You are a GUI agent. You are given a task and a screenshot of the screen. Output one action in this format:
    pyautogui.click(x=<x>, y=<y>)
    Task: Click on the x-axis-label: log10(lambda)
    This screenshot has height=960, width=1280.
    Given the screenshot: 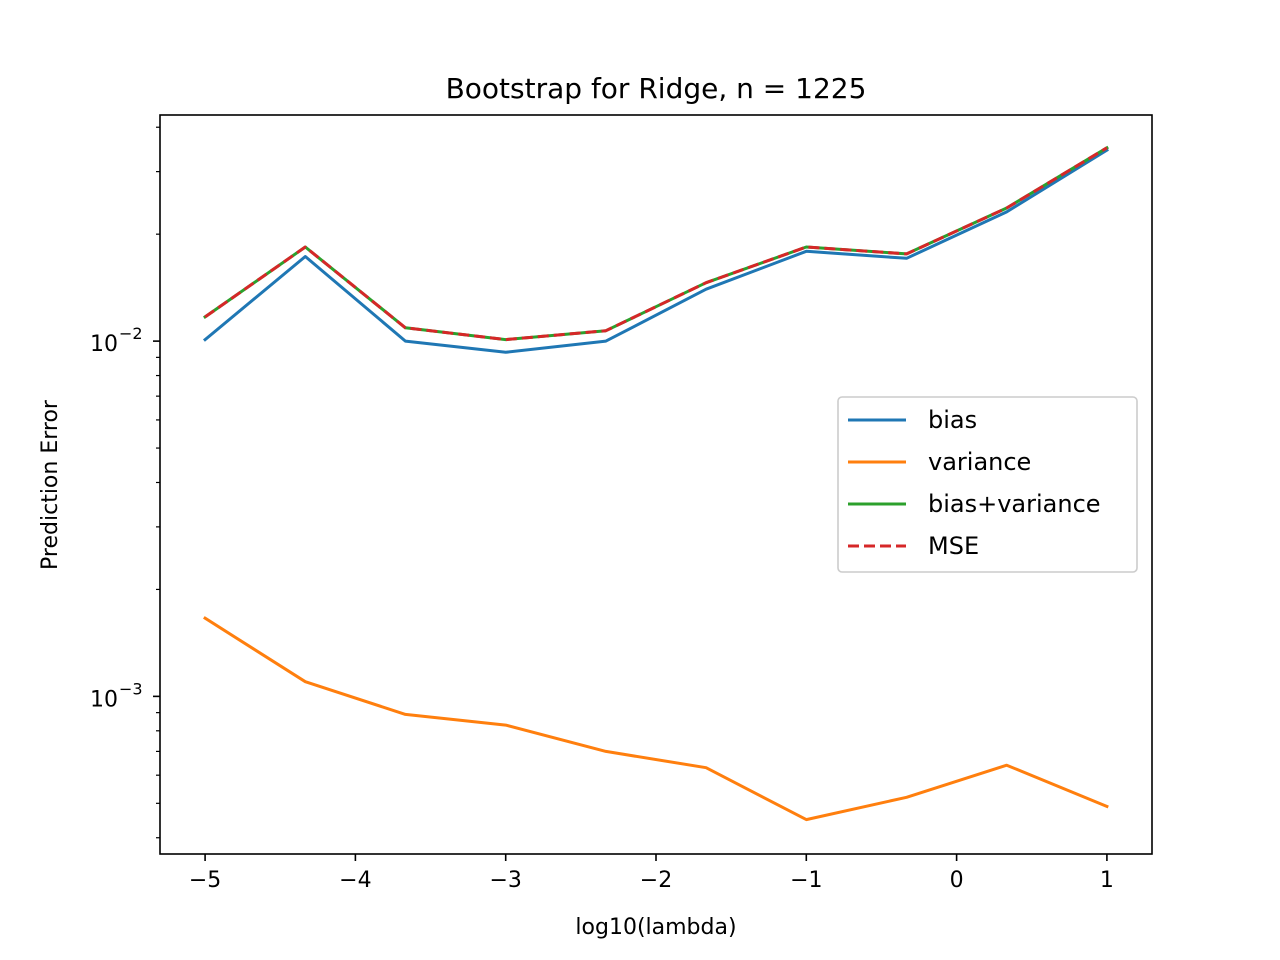 What is the action you would take?
    pyautogui.click(x=655, y=927)
    